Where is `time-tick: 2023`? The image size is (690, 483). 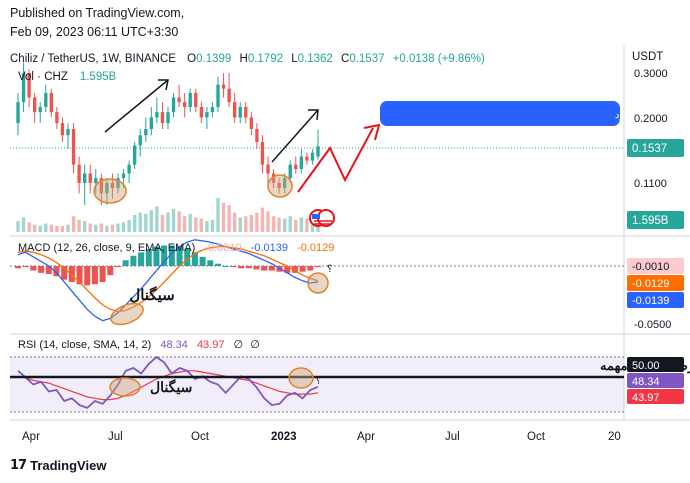 time-tick: 2023 is located at coordinates (284, 437).